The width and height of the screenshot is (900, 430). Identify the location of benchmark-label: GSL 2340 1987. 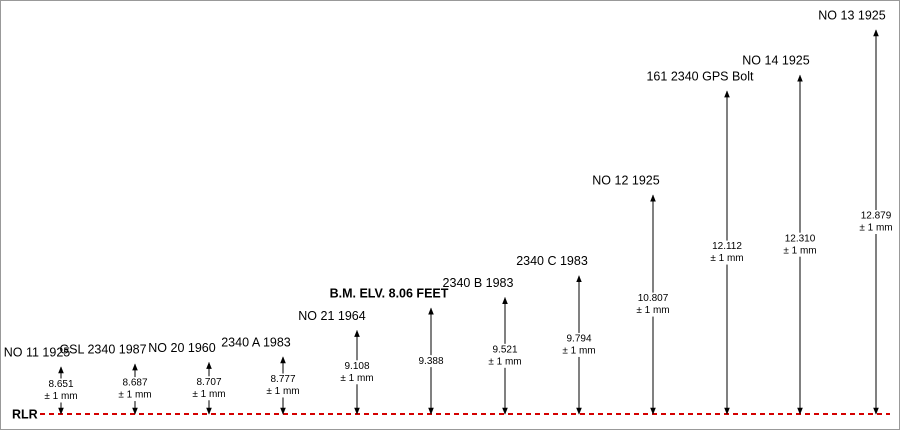
(102, 349).